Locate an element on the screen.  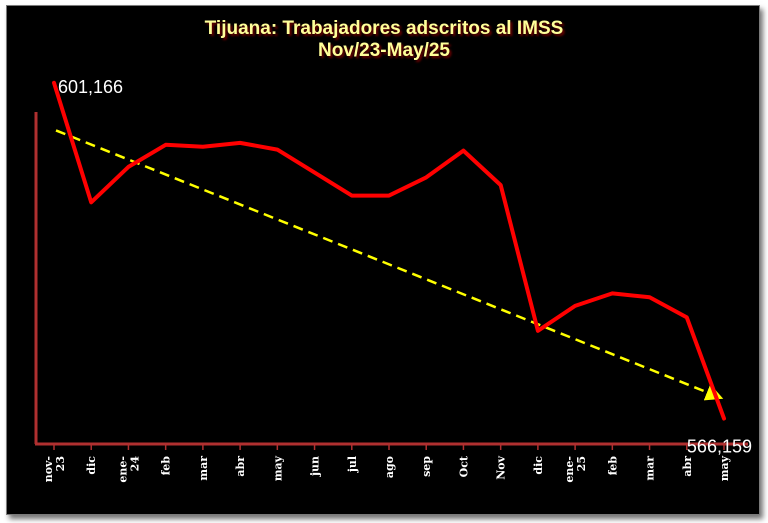
data-label: 566,159 is located at coordinates (719, 447).